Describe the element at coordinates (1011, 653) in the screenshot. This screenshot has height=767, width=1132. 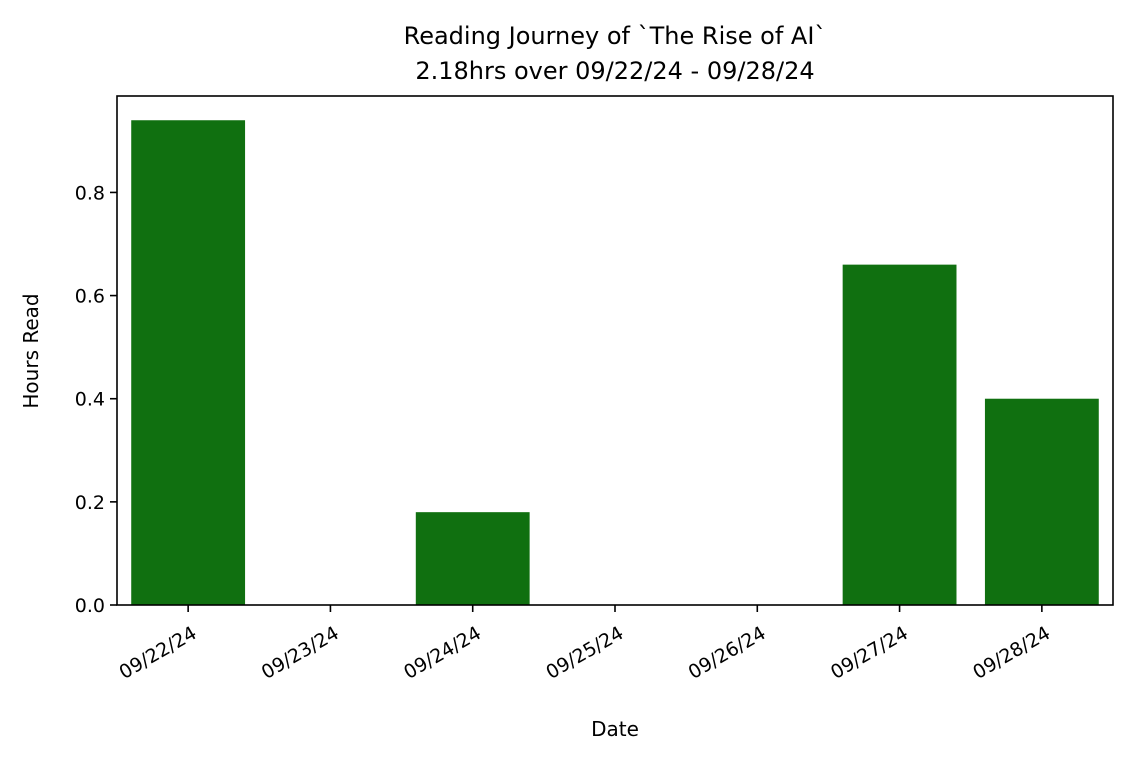
I see `x-tick-label-6: 09/28/24` at that location.